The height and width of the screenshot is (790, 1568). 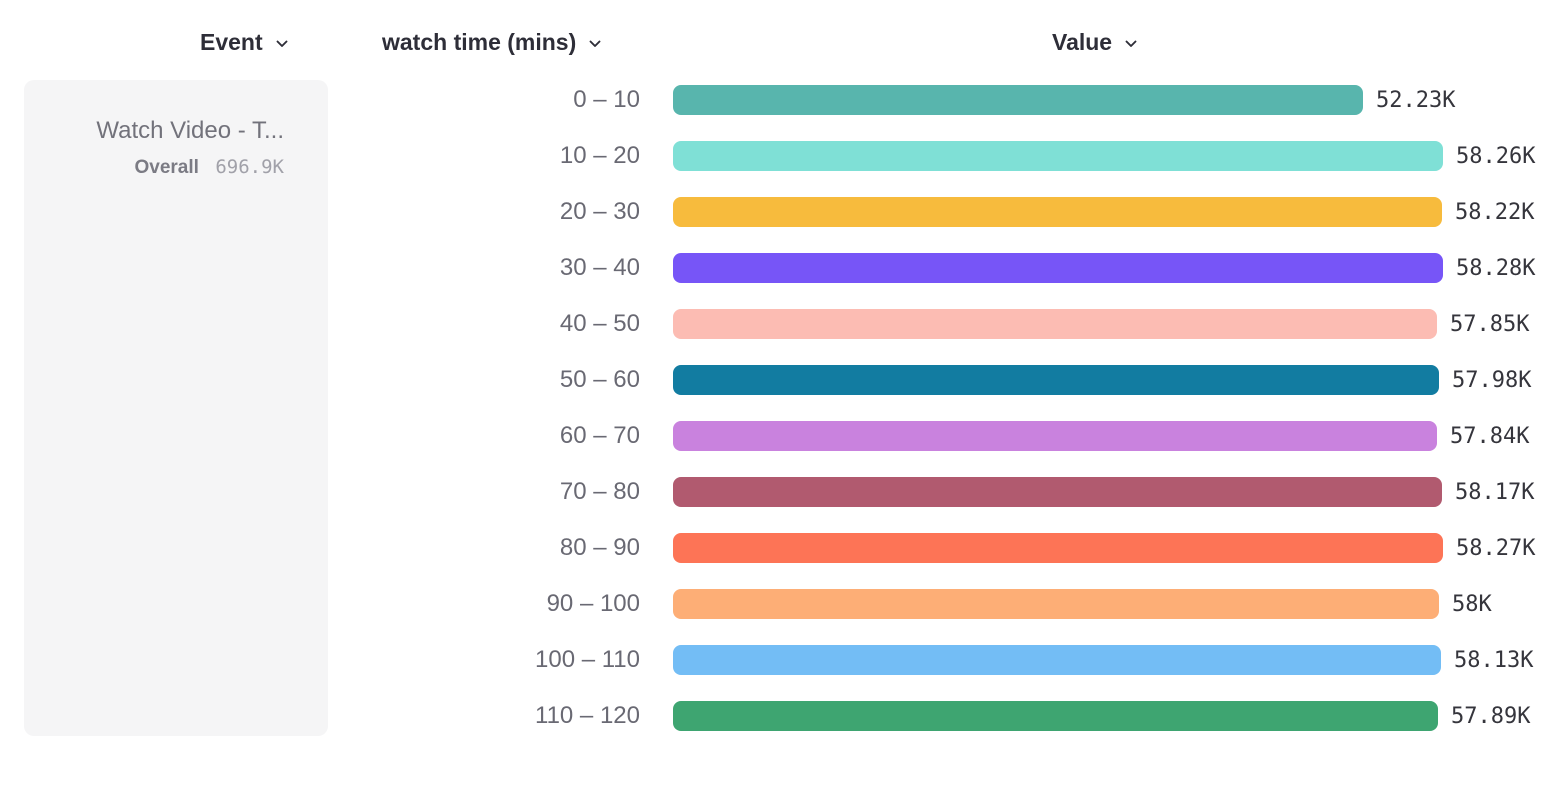 What do you see at coordinates (479, 41) in the screenshot?
I see `breakdown-column-label: watch time (mins)` at bounding box center [479, 41].